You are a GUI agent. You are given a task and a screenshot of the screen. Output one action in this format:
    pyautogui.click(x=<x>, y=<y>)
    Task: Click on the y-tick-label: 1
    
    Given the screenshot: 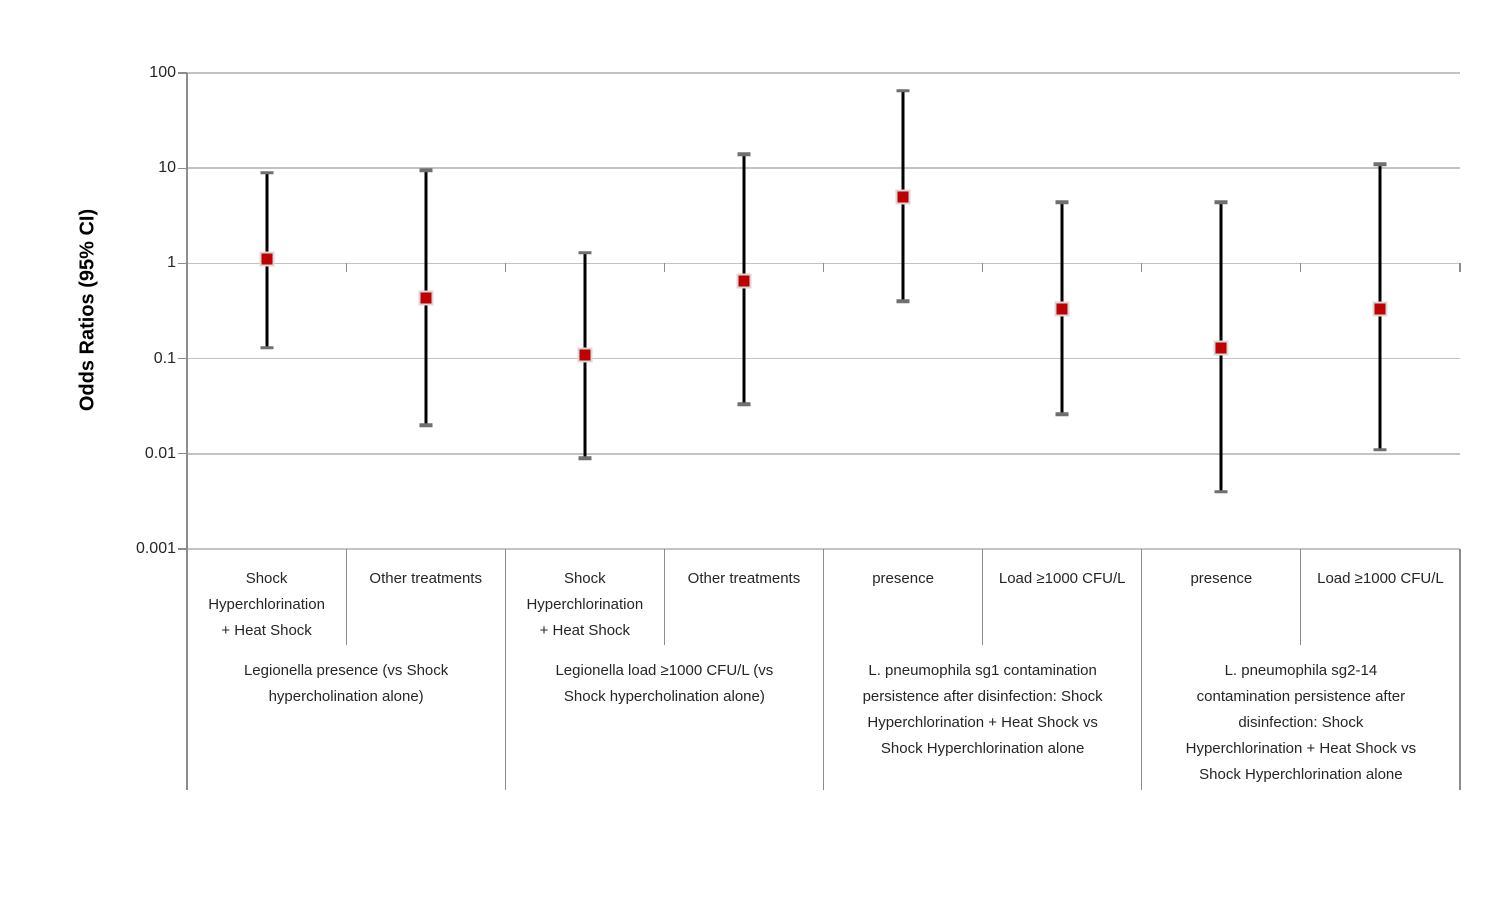 What is the action you would take?
    pyautogui.click(x=171, y=263)
    